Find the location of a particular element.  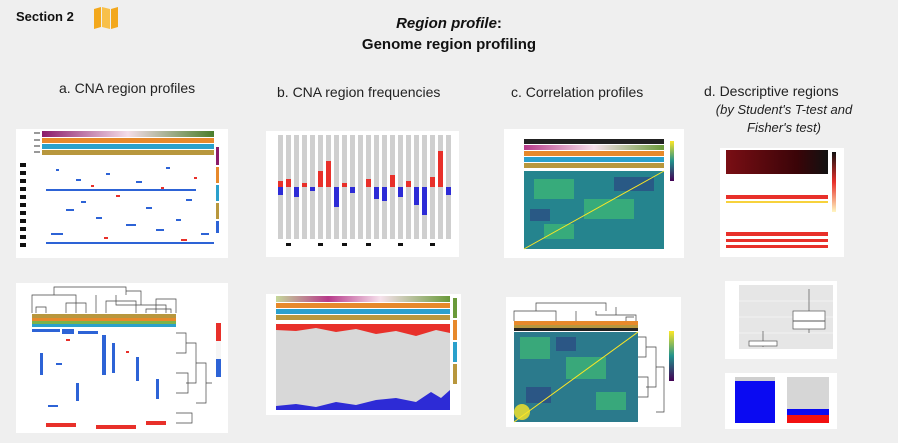

folded-map-icon is located at coordinates (106, 18).